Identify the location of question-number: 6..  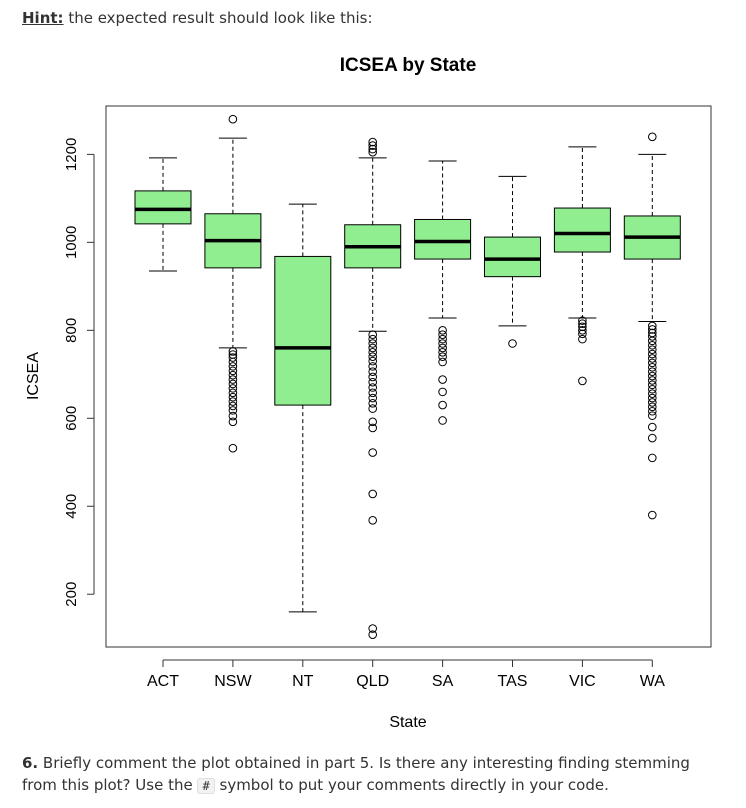
(30, 763).